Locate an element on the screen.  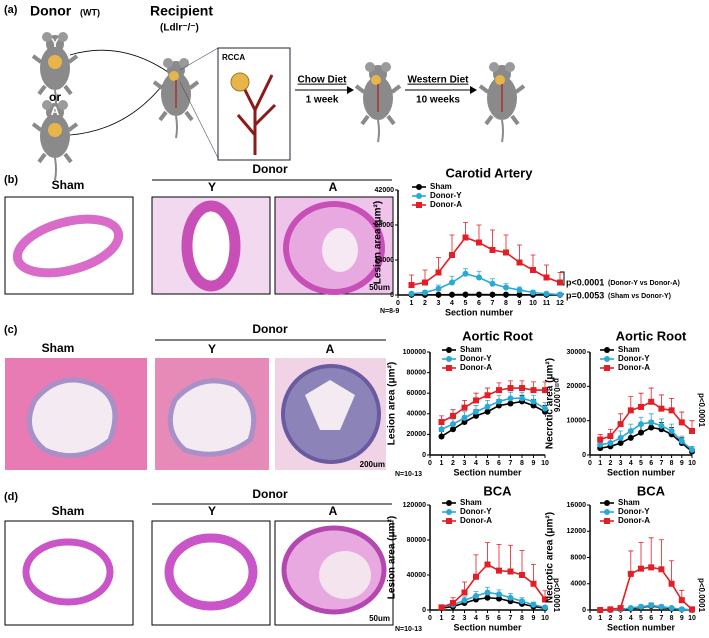
annotation: N=8-9 is located at coordinates (389, 311).